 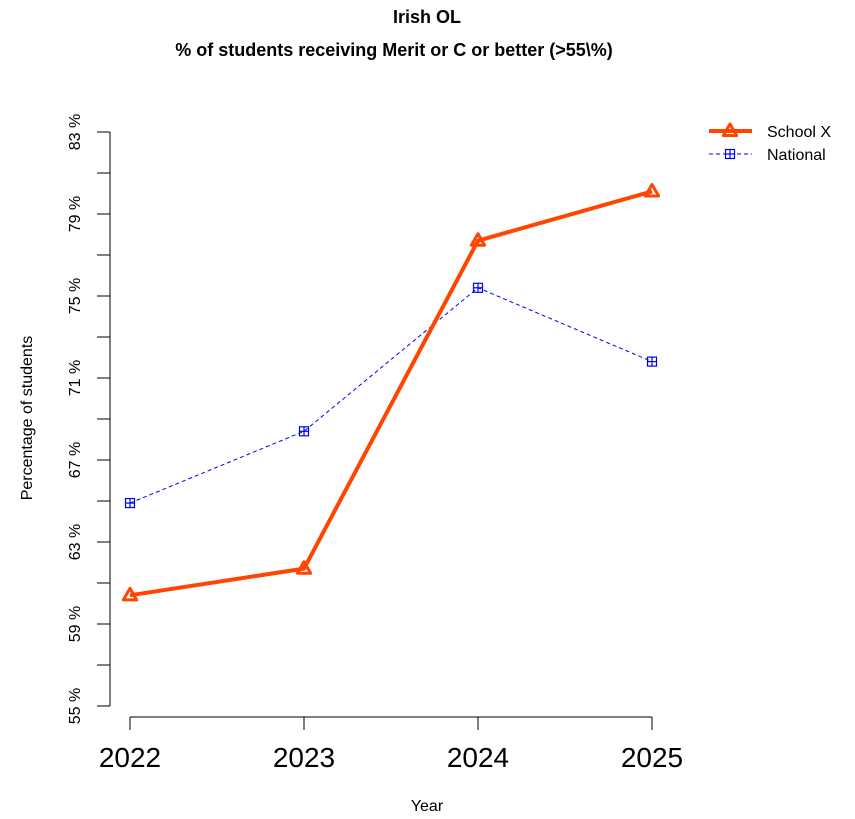 What do you see at coordinates (75, 214) in the screenshot?
I see `y-tick-label: 79 %` at bounding box center [75, 214].